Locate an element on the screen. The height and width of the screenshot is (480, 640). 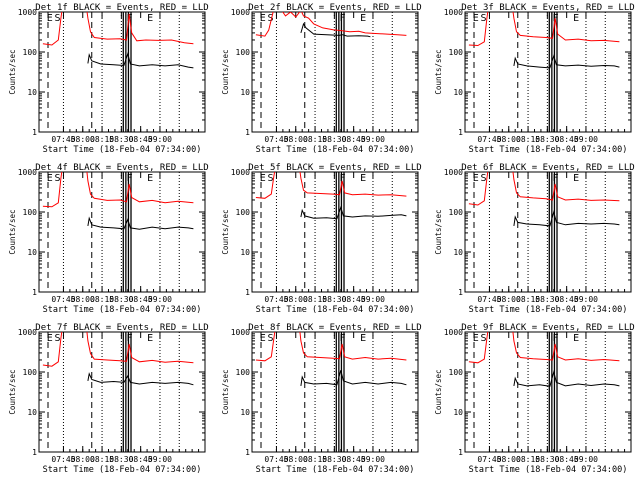
panel-title: Det 2f BLACK = Events, RED = LLD is located at coordinates (334, 8).